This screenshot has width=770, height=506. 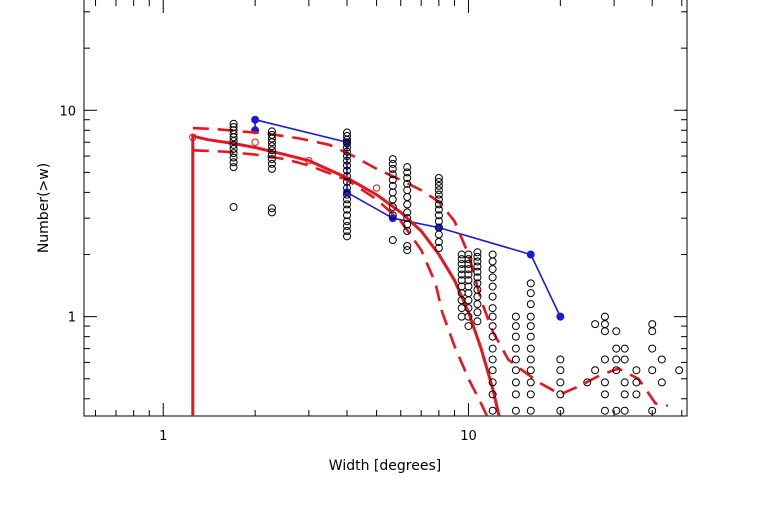 I want to click on y-tick-label: 1, so click(x=72, y=318).